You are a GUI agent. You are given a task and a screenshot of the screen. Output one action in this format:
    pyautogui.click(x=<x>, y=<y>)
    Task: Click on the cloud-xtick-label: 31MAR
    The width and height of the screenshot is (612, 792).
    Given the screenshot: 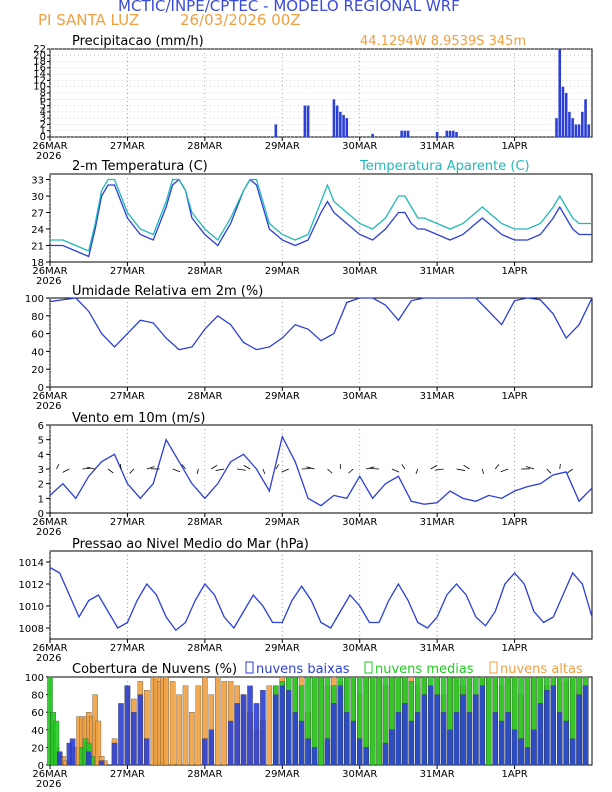 What is the action you would take?
    pyautogui.click(x=437, y=774)
    